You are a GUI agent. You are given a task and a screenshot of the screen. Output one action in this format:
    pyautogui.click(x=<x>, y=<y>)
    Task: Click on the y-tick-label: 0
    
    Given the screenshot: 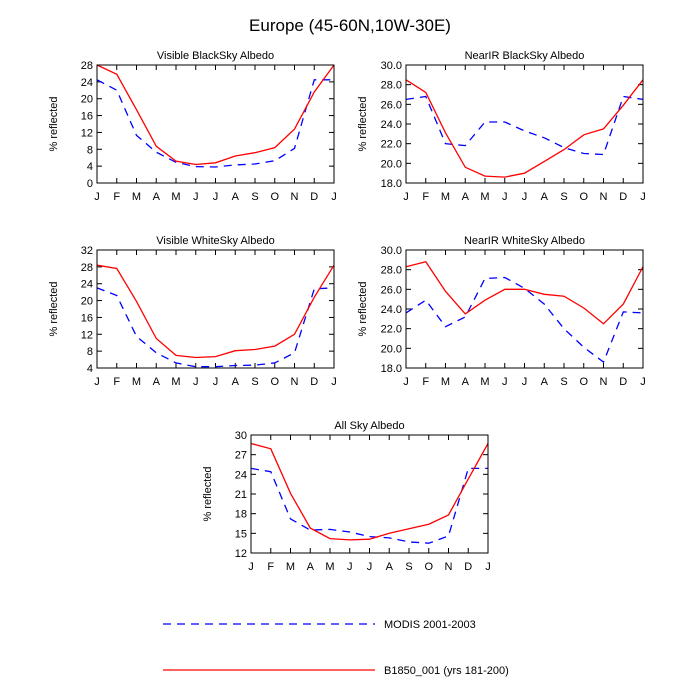 What is the action you would take?
    pyautogui.click(x=90, y=184)
    